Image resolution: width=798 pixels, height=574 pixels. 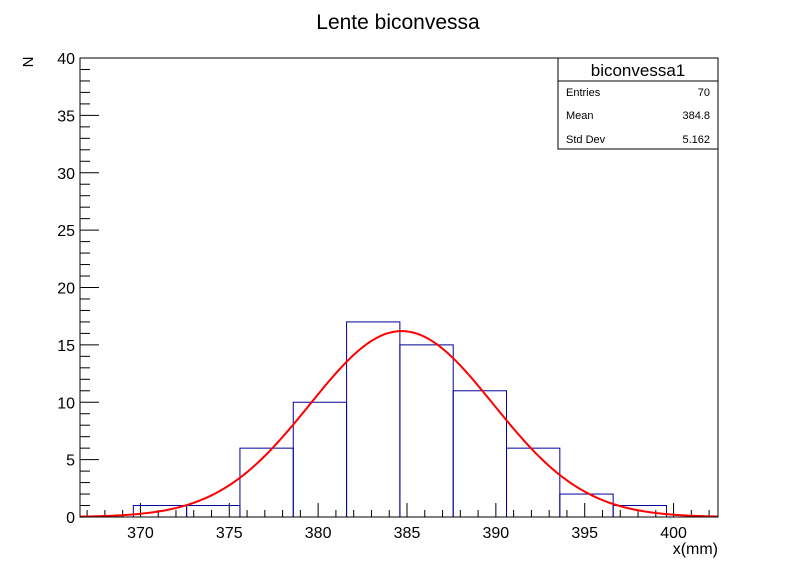 I want to click on y-tick-label: 20, so click(x=66, y=289).